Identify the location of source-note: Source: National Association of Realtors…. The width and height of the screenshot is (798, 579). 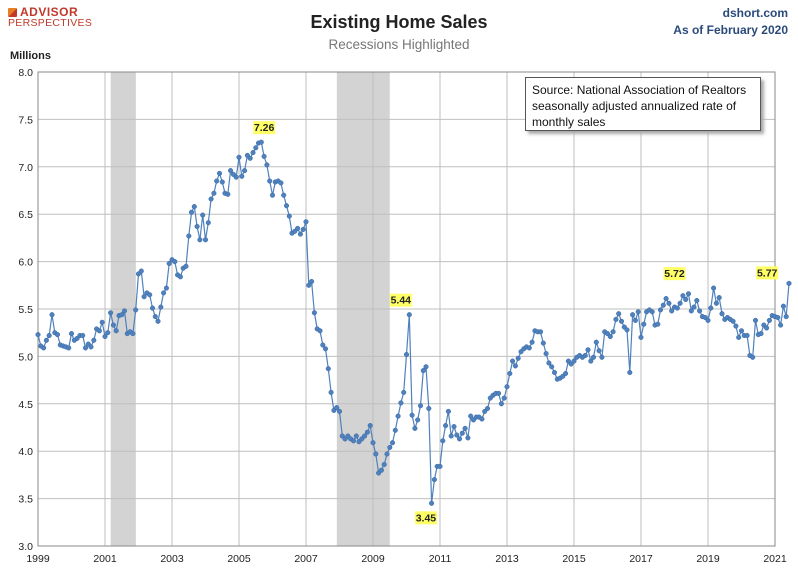
(643, 104).